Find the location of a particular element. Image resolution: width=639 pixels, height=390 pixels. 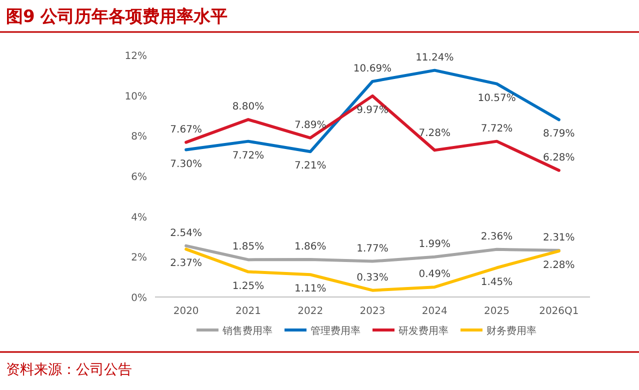

data-label: 6.28% is located at coordinates (559, 158).